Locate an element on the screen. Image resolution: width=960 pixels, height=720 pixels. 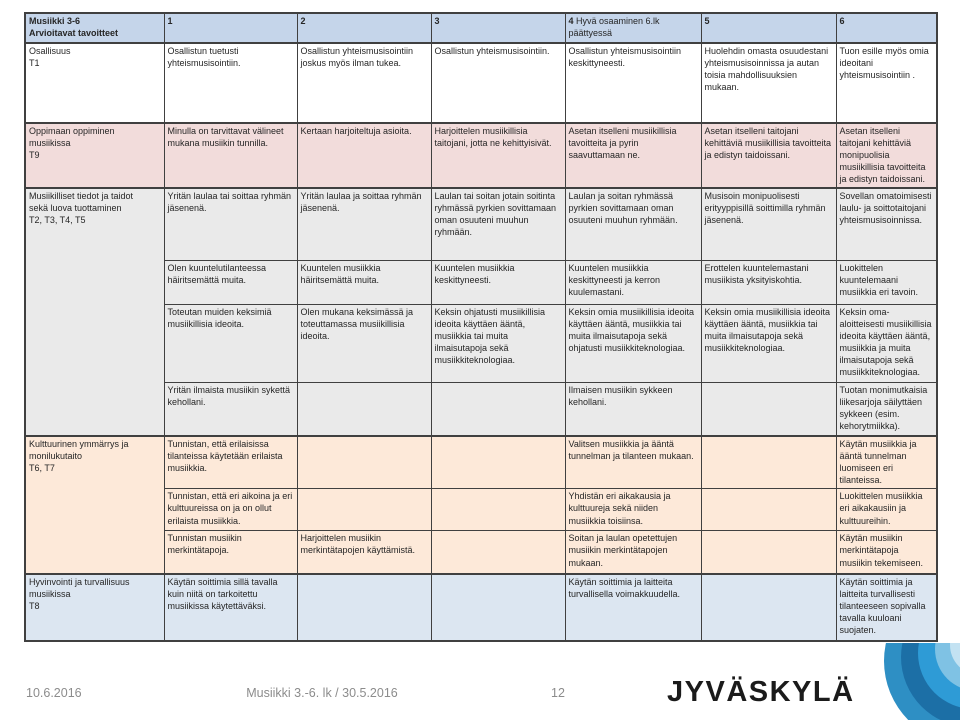
objective-cell-s3-r2-c5 is located at coordinates (768, 552).